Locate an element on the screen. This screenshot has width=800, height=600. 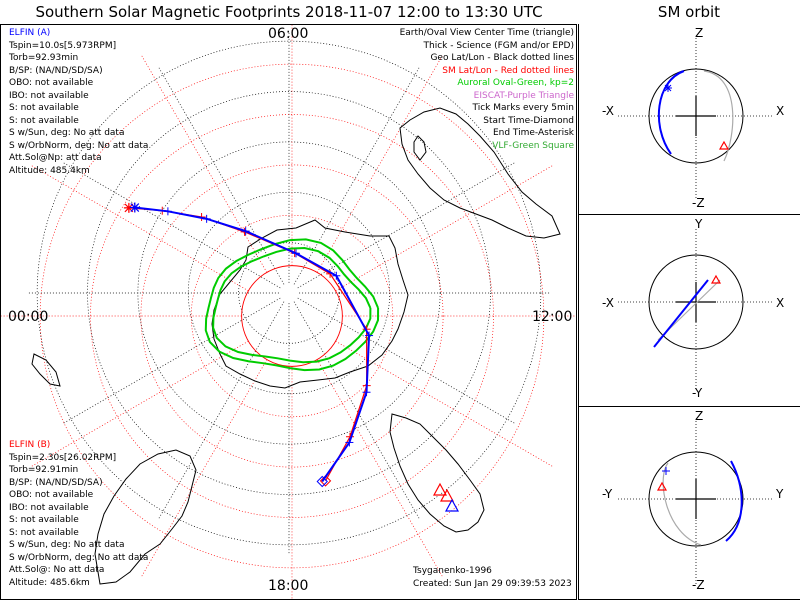
probe-a-line: Torb=92.93min is located at coordinates (44, 58).